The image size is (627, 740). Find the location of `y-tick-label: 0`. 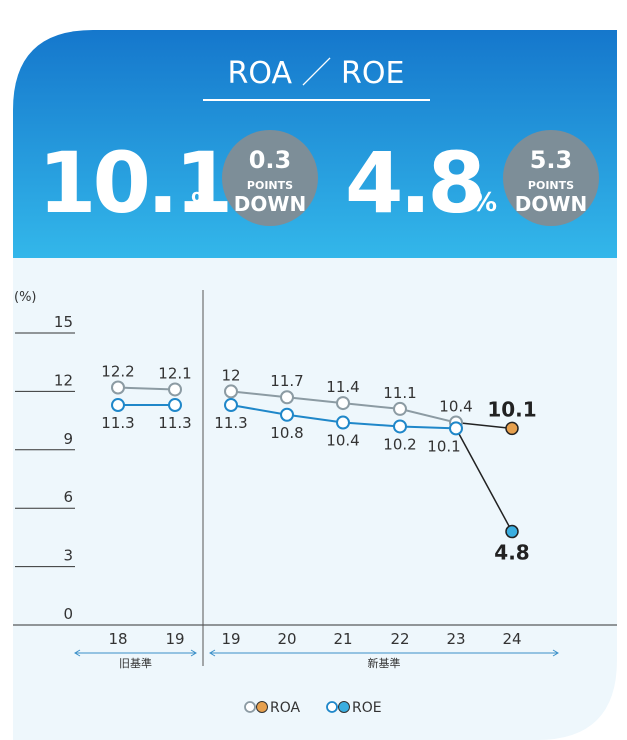

y-tick-label: 0 is located at coordinates (68, 614).